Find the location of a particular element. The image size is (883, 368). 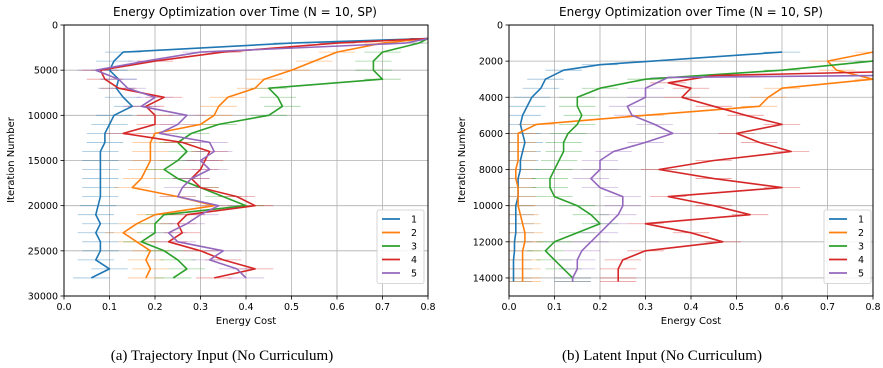

chart-a-x-label: Energy Cost is located at coordinates (246, 321).